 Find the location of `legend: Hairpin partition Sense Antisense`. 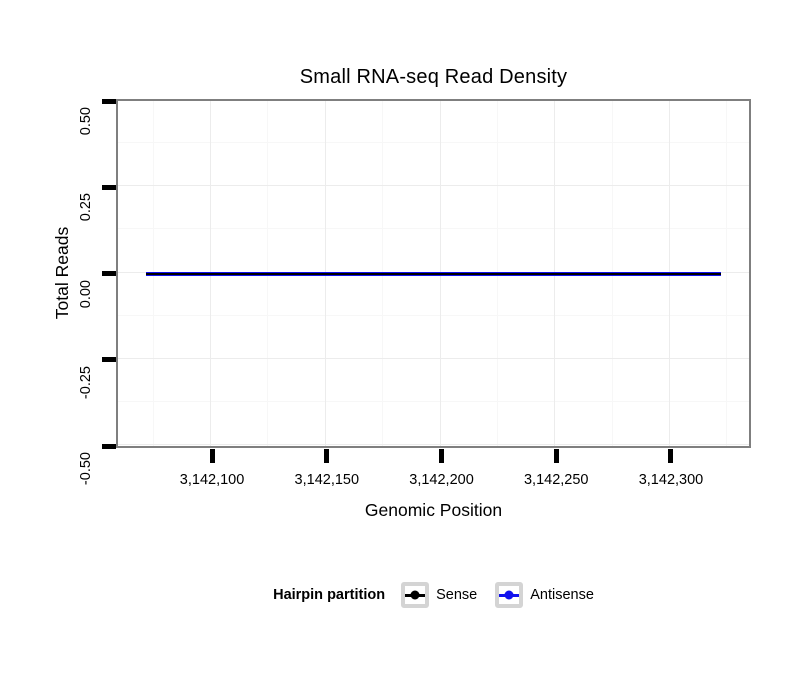

legend: Hairpin partition Sense Antisense is located at coordinates (433, 595).